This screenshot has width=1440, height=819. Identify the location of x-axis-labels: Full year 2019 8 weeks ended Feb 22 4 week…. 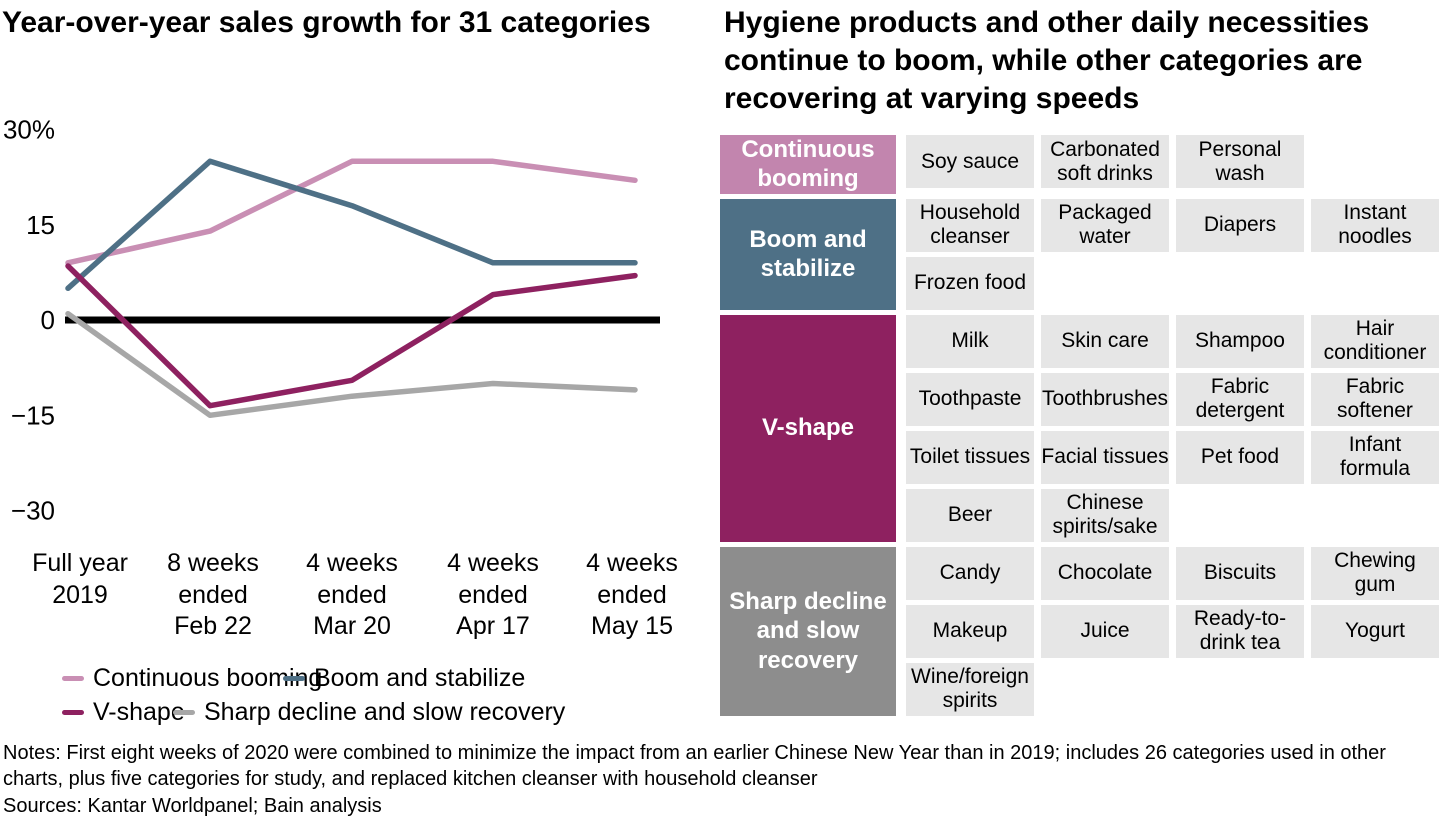
(350, 598).